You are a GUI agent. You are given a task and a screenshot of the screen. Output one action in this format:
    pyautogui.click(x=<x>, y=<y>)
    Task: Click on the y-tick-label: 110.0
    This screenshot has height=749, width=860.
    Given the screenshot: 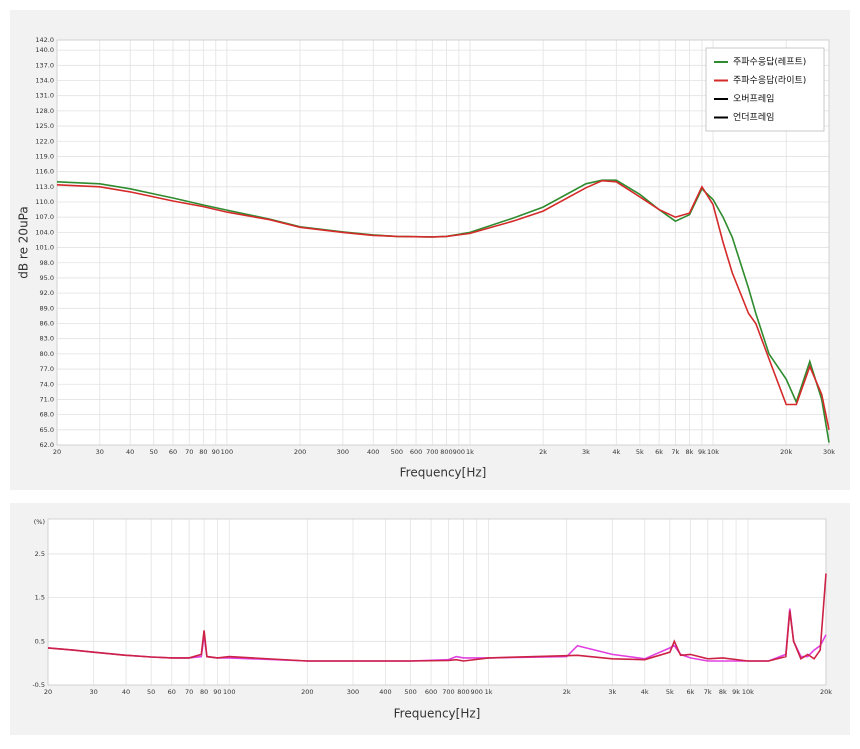 What is the action you would take?
    pyautogui.click(x=44, y=202)
    